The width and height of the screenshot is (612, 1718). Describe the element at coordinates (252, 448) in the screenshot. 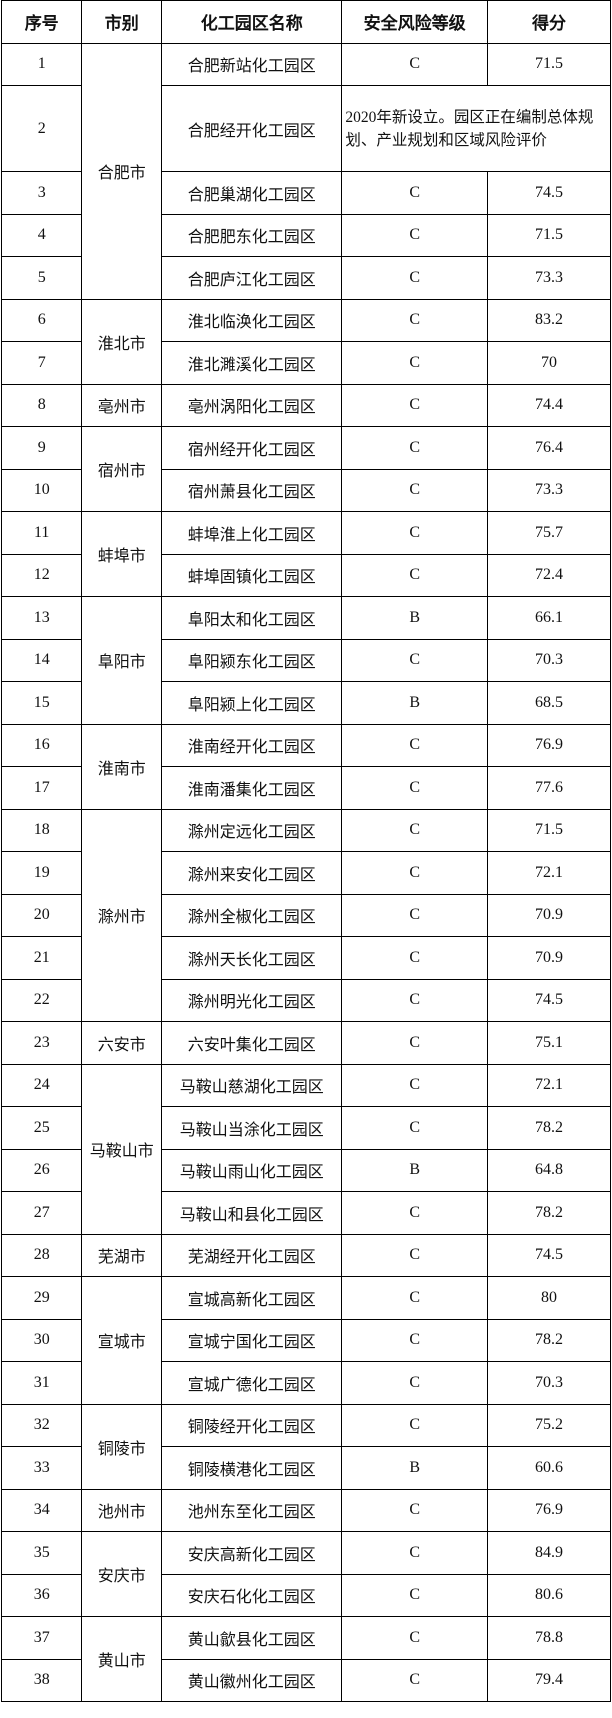

I see `park-name: 宿州经开化工园区` at that location.